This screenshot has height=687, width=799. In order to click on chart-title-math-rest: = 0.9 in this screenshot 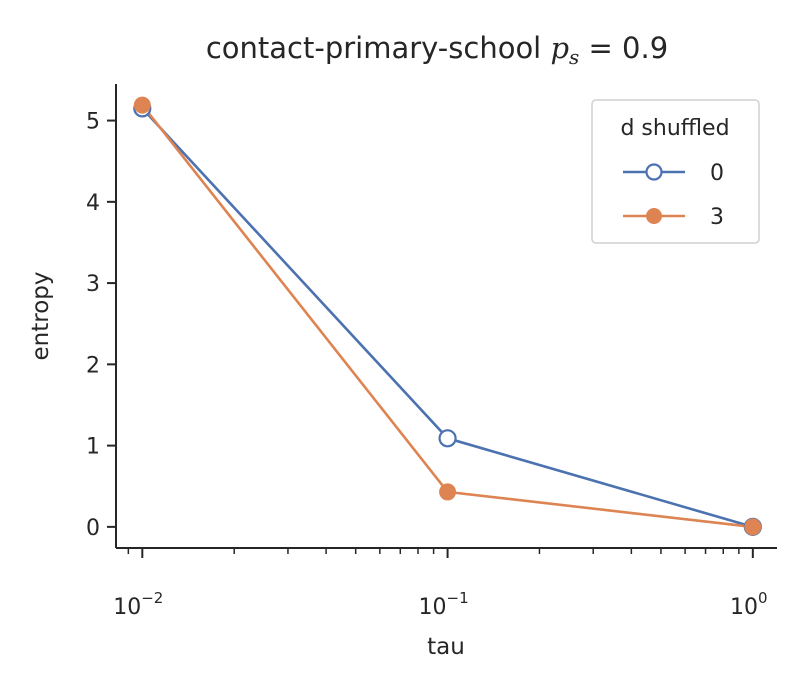, I will do `click(623, 48)`.